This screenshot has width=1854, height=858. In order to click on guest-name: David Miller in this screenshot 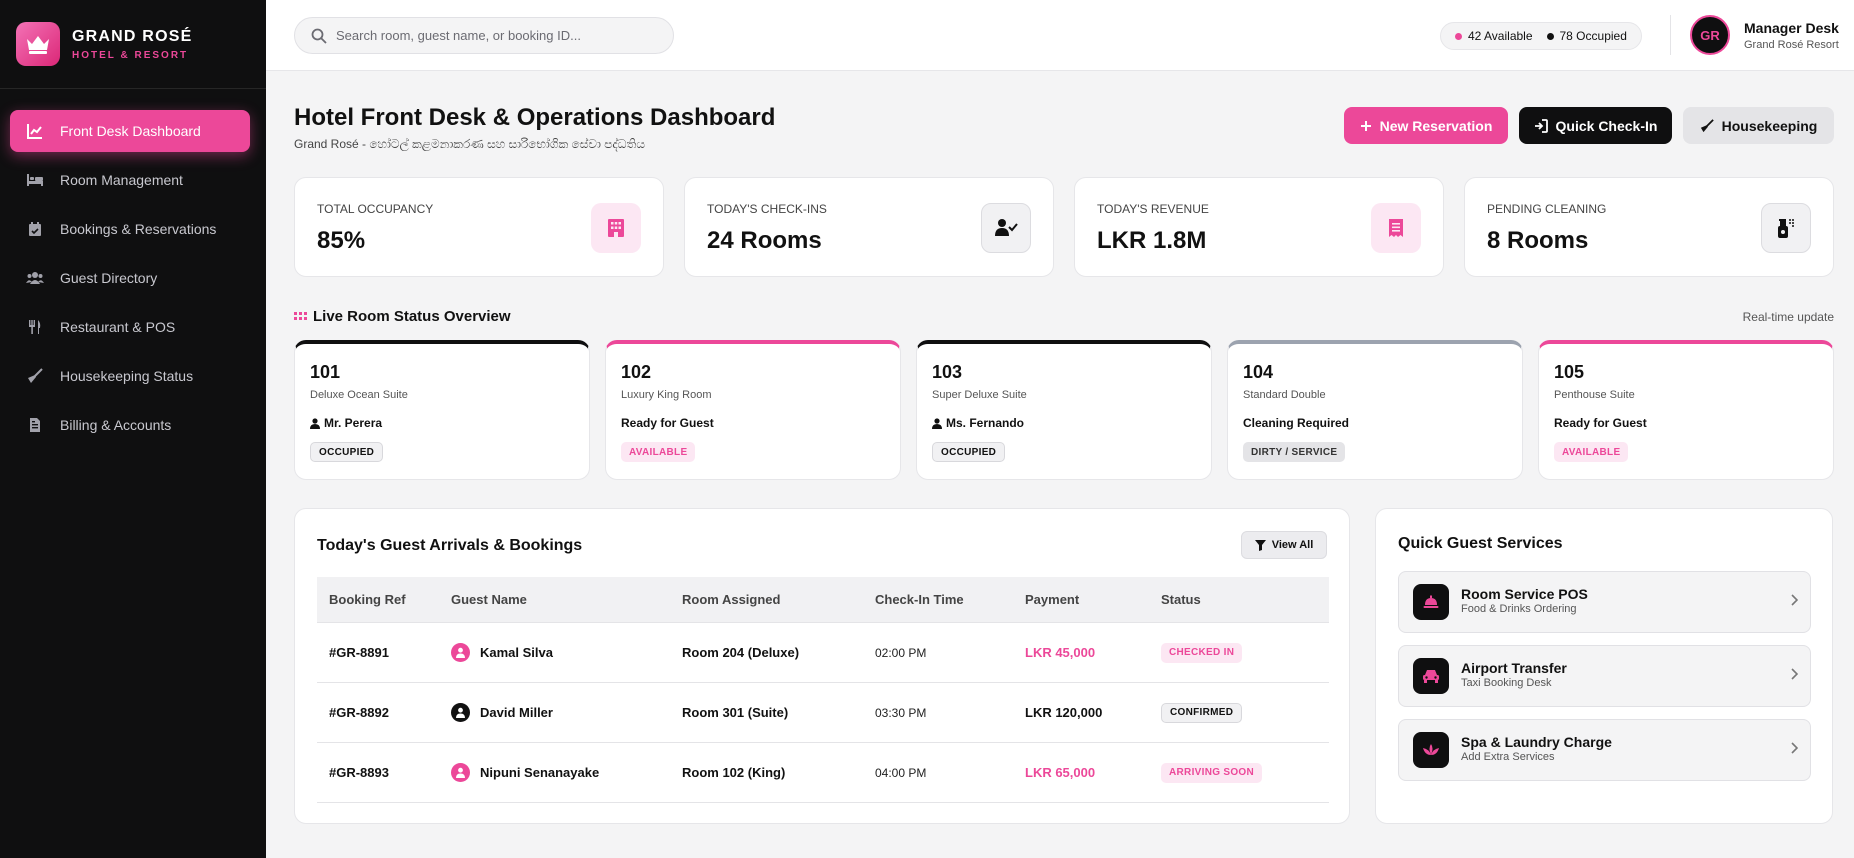, I will do `click(516, 712)`.